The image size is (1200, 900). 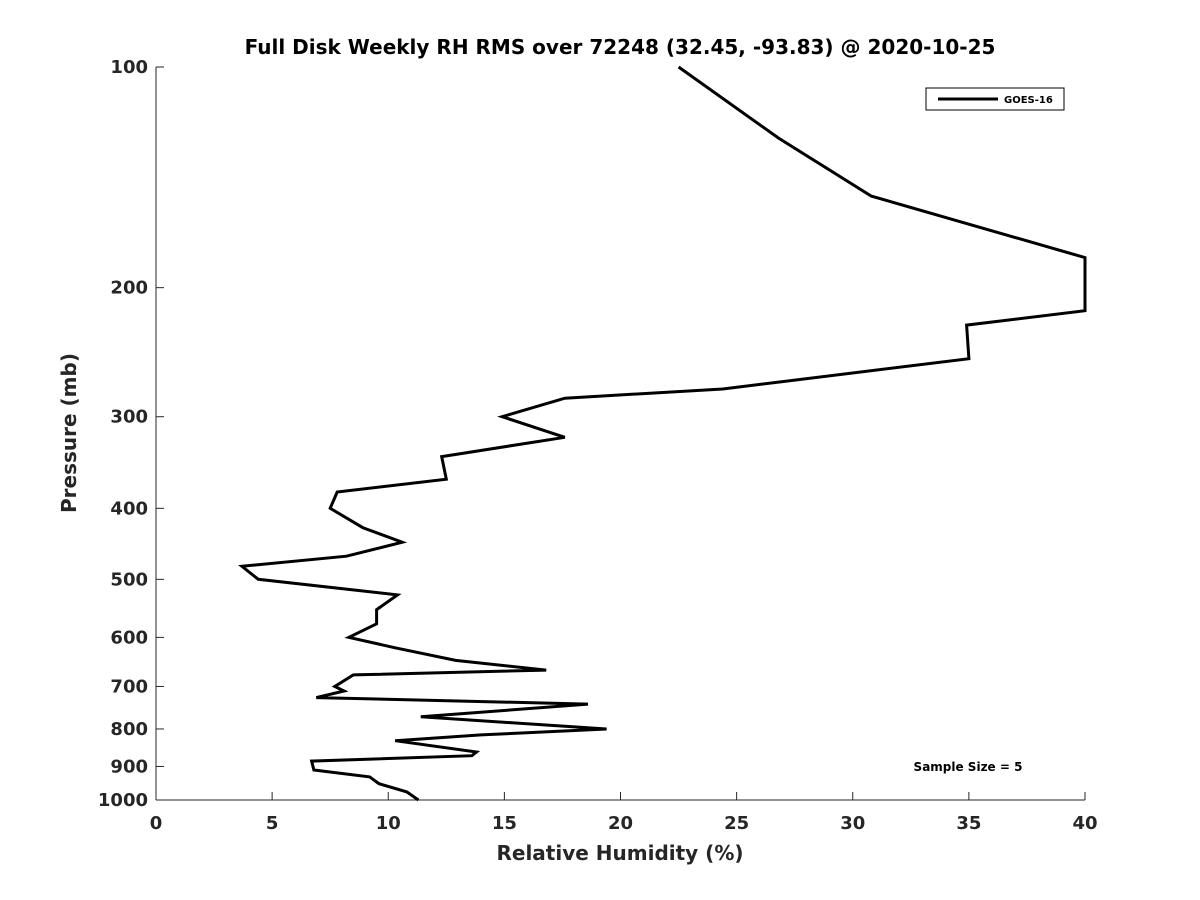 What do you see at coordinates (129, 579) in the screenshot?
I see `y-tick-label: 500` at bounding box center [129, 579].